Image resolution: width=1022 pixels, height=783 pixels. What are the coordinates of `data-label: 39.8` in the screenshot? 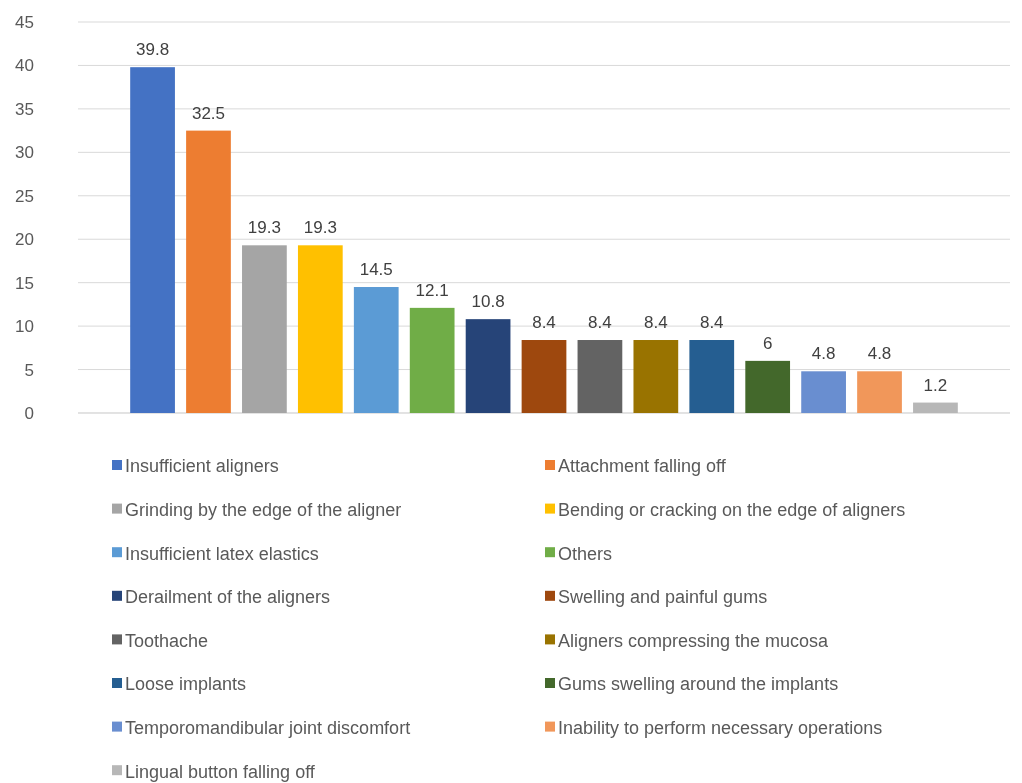 It's located at (153, 50).